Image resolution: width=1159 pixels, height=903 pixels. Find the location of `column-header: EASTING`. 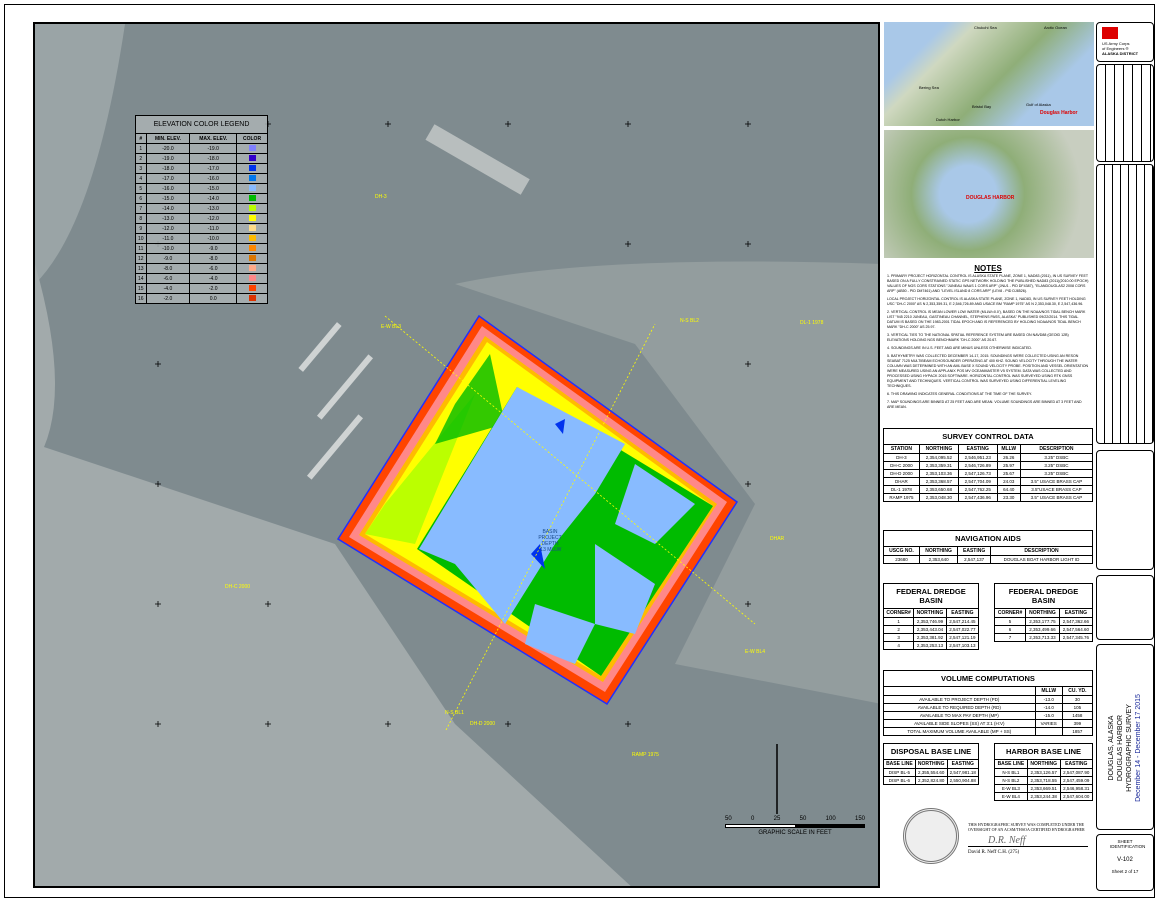

column-header: EASTING is located at coordinates (1076, 764).